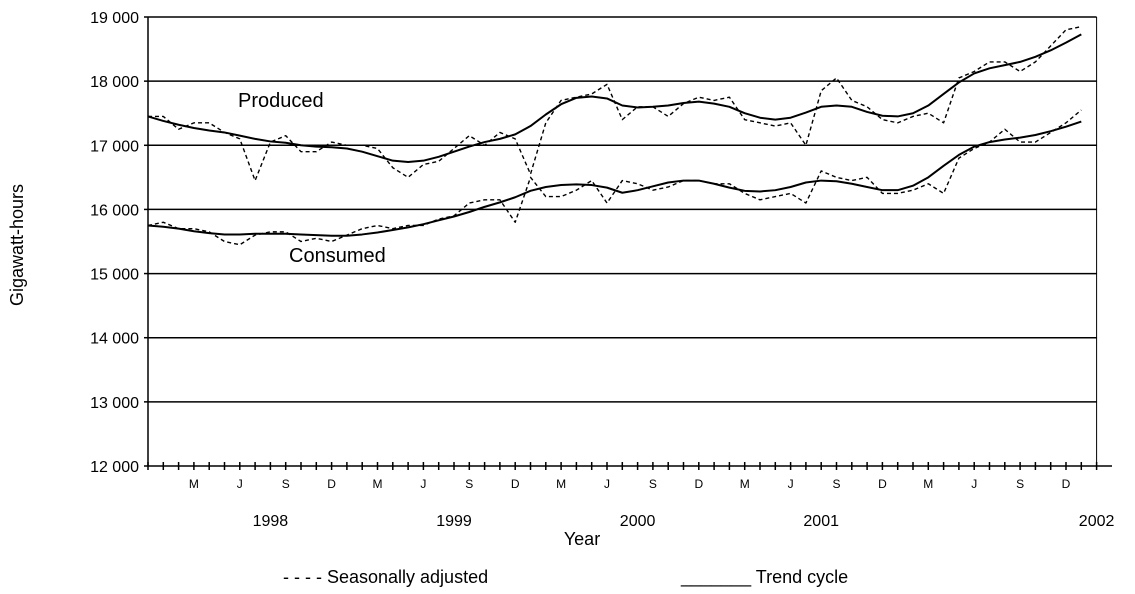 This screenshot has height=594, width=1135. What do you see at coordinates (337, 256) in the screenshot?
I see `annotation-consumed: Consumed` at bounding box center [337, 256].